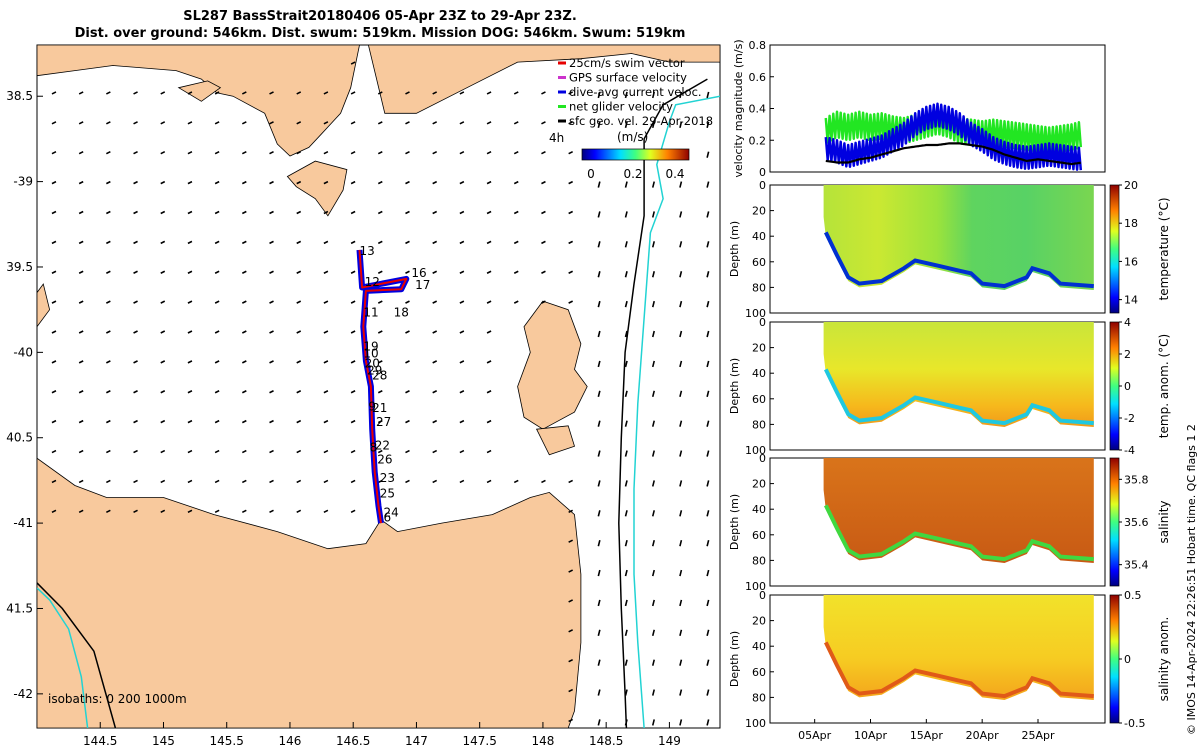 The height and width of the screenshot is (750, 1200). I want to click on date-x-tick-label: 20Apr, so click(983, 735).